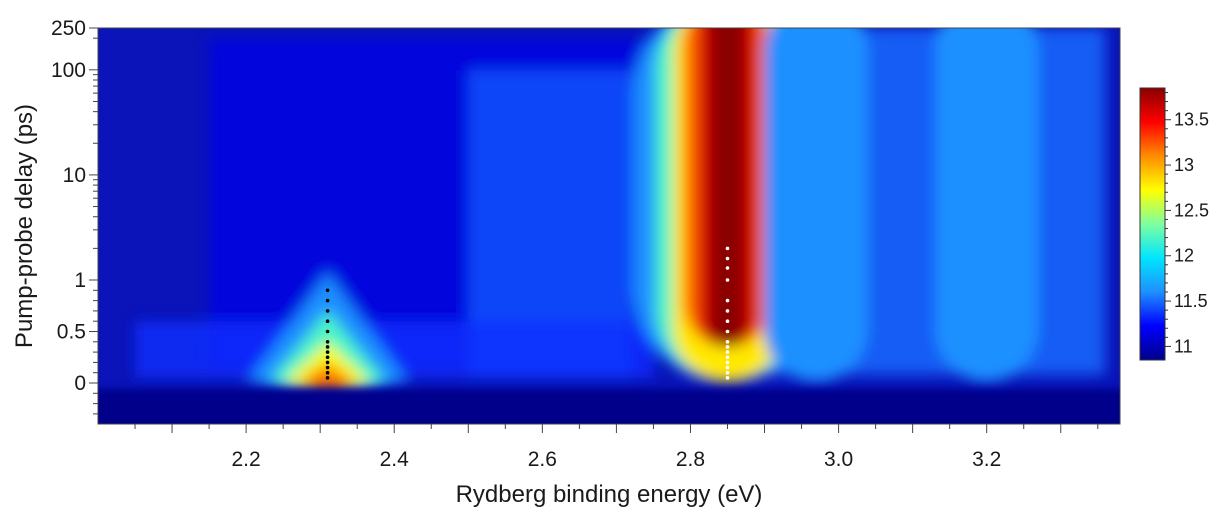  Describe the element at coordinates (1191, 301) in the screenshot. I see `colorbar-tick-label: 11.5` at that location.